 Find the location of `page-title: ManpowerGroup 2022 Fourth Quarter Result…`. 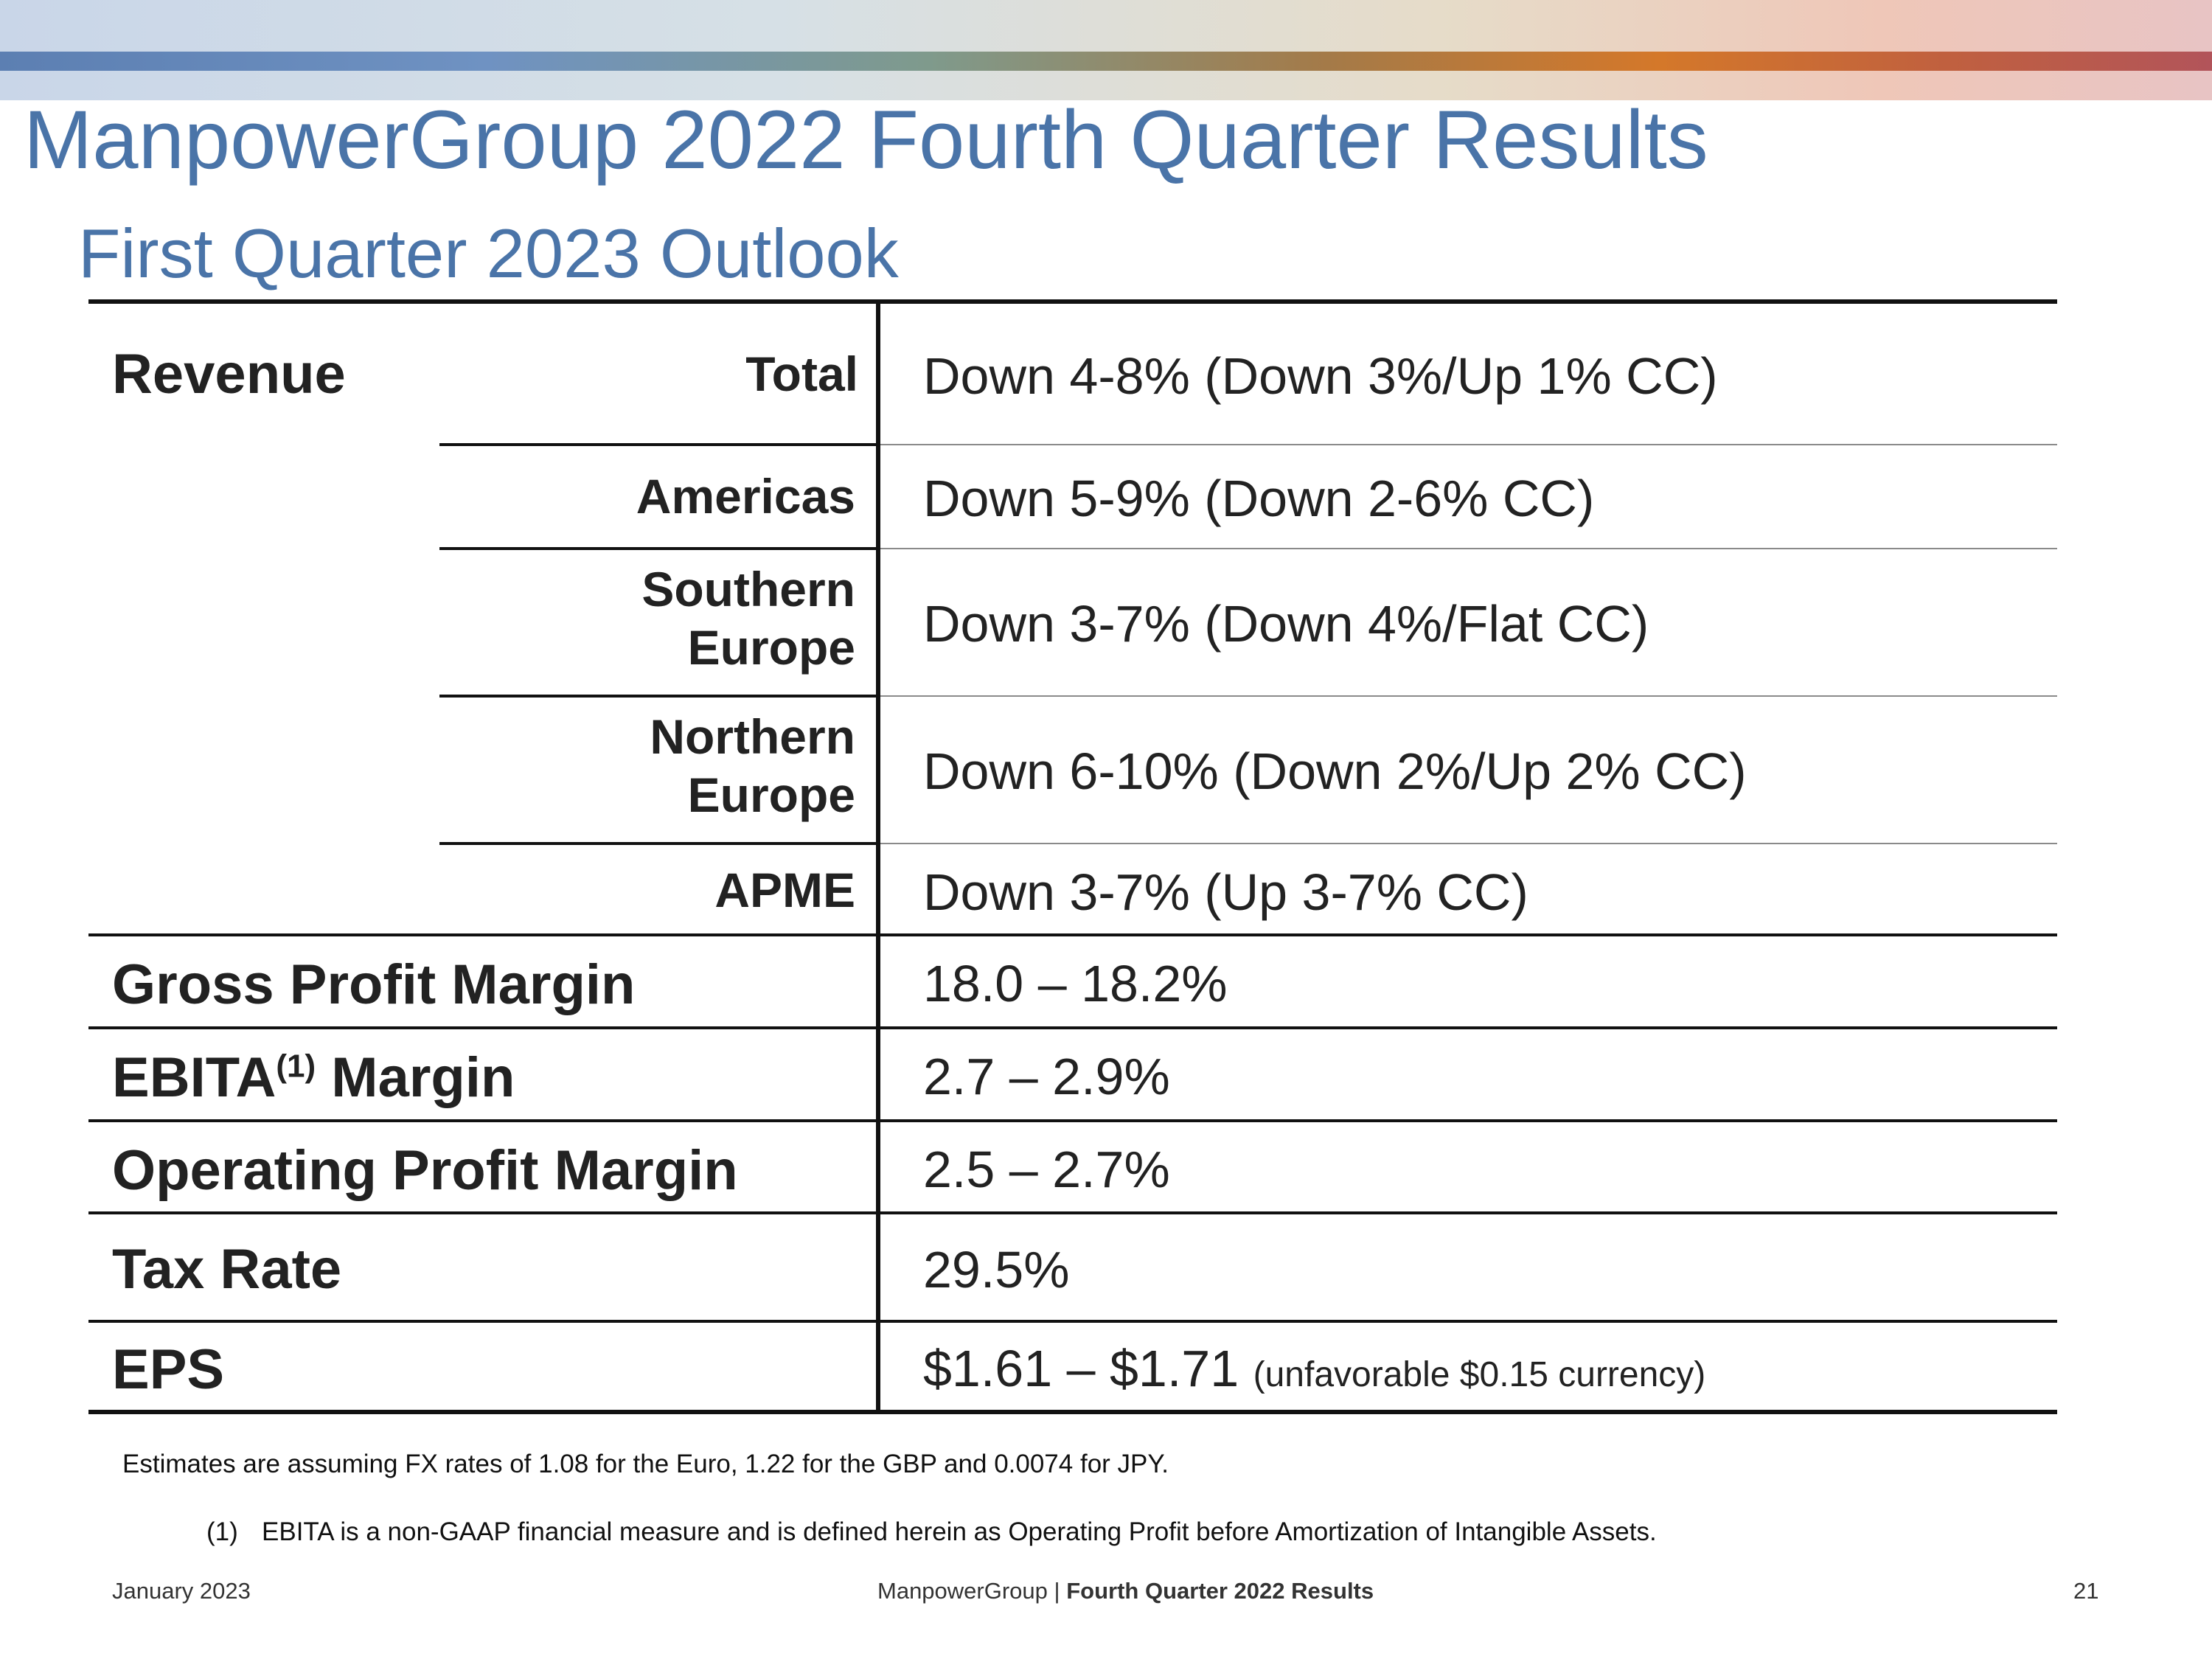

page-title: ManpowerGroup 2022 Fourth Quarter Result… is located at coordinates (866, 140).